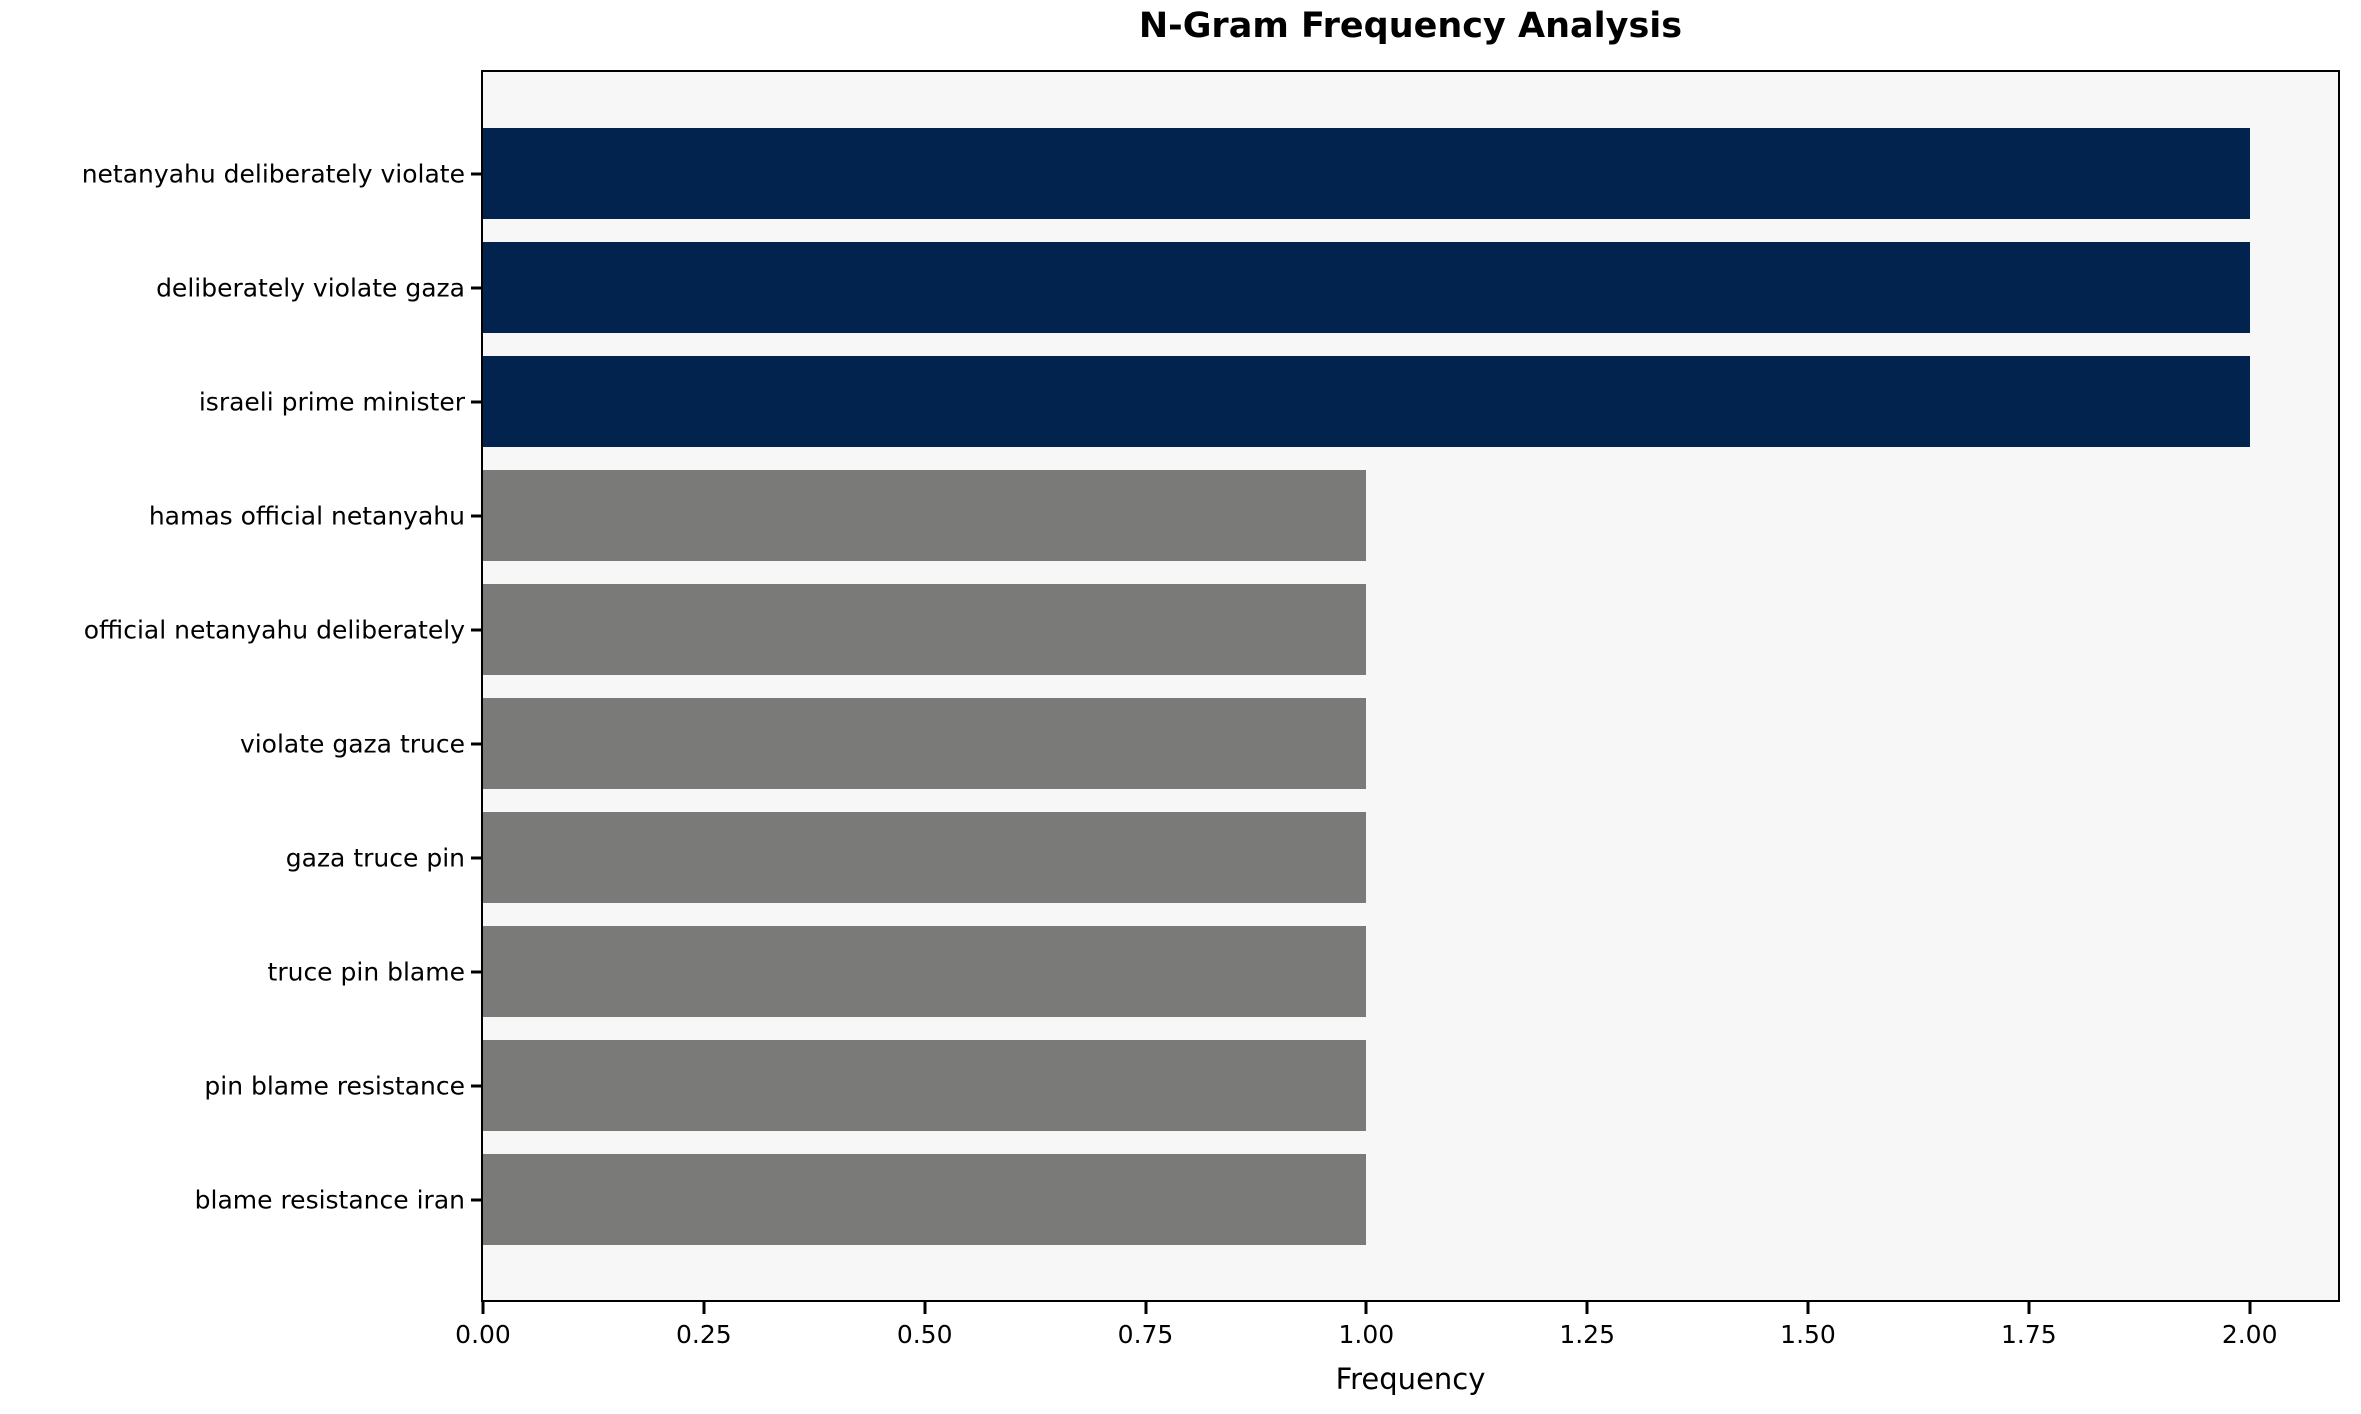 This screenshot has height=1414, width=2361. Describe the element at coordinates (2028, 1334) in the screenshot. I see `x-tick-label: 1.75` at that location.